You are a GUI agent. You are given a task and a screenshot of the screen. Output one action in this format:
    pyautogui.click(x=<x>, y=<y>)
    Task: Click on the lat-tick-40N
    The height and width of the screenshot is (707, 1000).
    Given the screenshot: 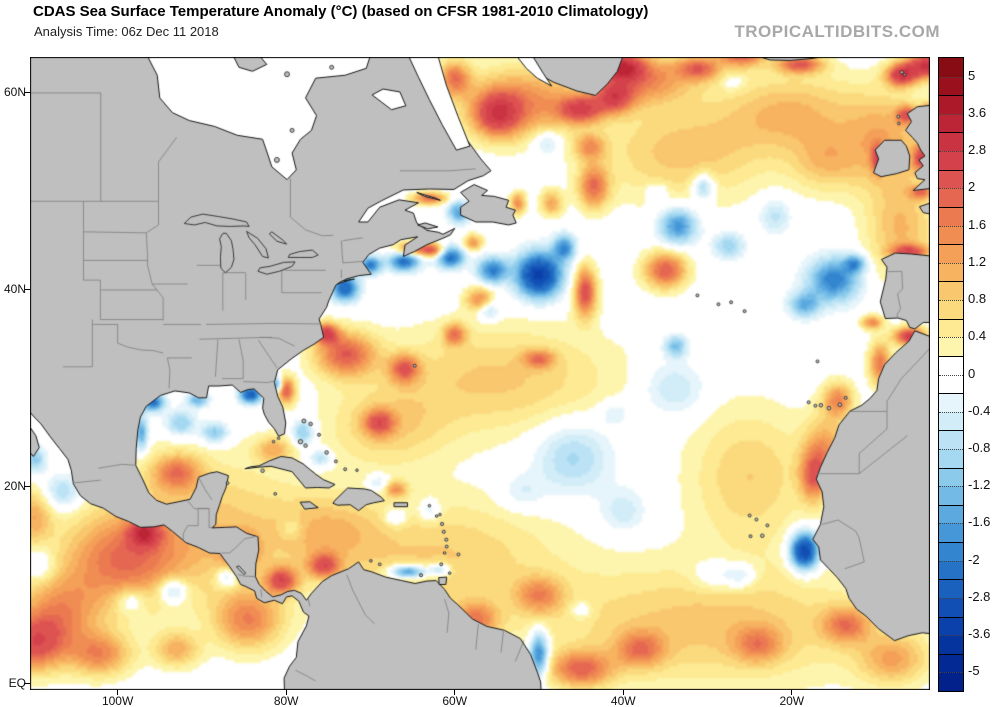 What is the action you would take?
    pyautogui.click(x=27, y=290)
    